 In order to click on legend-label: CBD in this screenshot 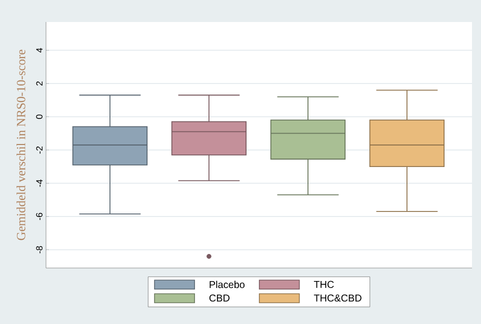, I will do `click(219, 298)`.